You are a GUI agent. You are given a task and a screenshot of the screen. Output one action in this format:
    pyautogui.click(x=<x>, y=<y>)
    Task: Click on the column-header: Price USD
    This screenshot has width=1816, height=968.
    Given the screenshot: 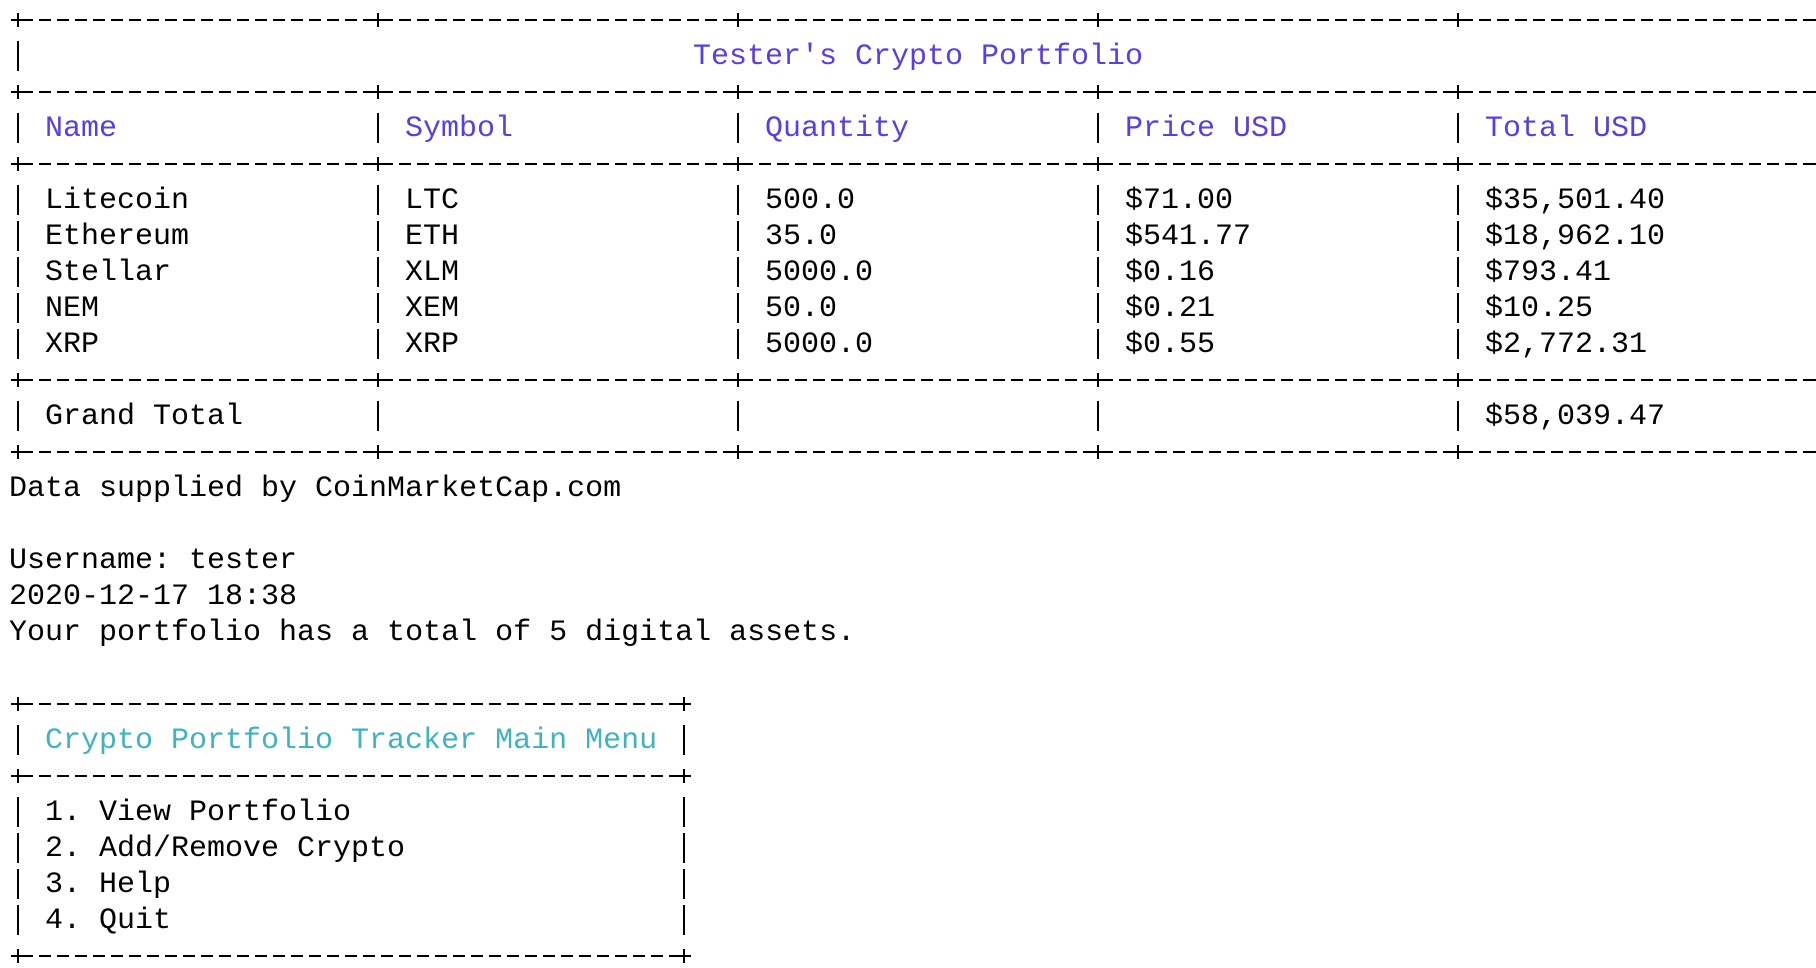 What is the action you would take?
    pyautogui.click(x=1206, y=129)
    